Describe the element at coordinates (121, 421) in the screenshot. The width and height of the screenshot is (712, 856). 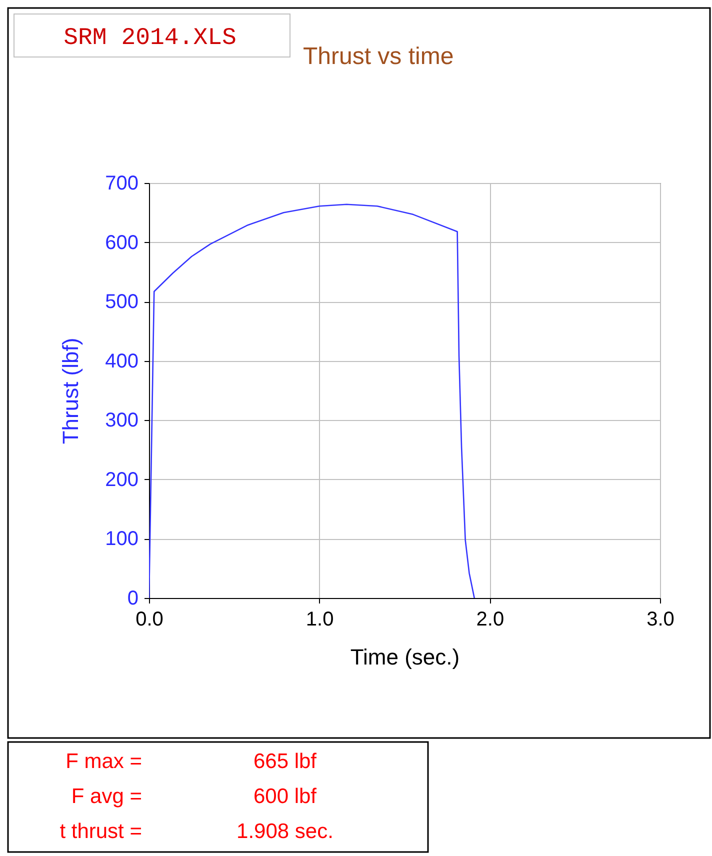
I see `y-tick-label: 300` at that location.